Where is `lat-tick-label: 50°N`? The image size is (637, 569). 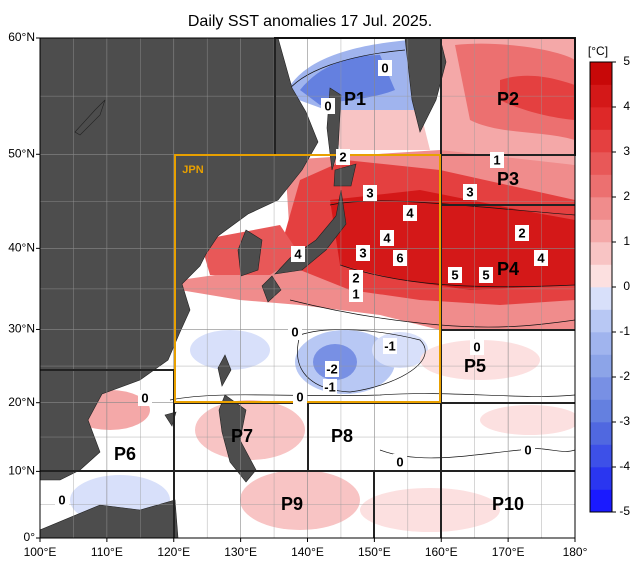 lat-tick-label: 50°N is located at coordinates (21, 153).